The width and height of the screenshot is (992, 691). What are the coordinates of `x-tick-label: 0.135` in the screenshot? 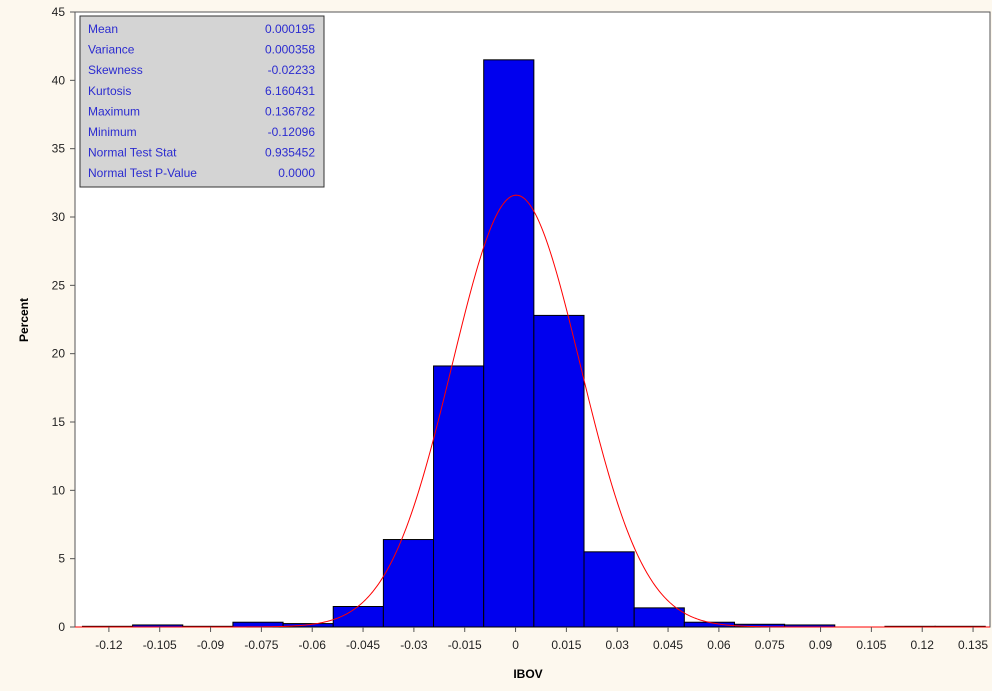 It's located at (973, 645).